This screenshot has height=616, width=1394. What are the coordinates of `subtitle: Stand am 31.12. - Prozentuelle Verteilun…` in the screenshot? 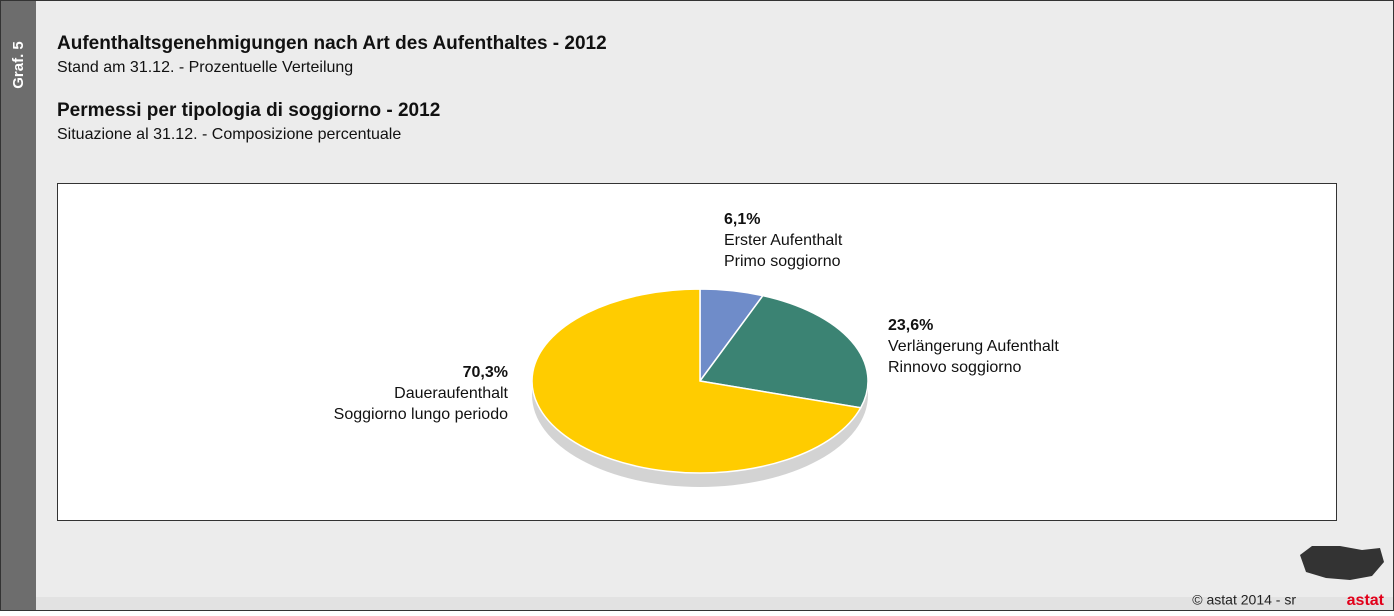 It's located at (205, 67).